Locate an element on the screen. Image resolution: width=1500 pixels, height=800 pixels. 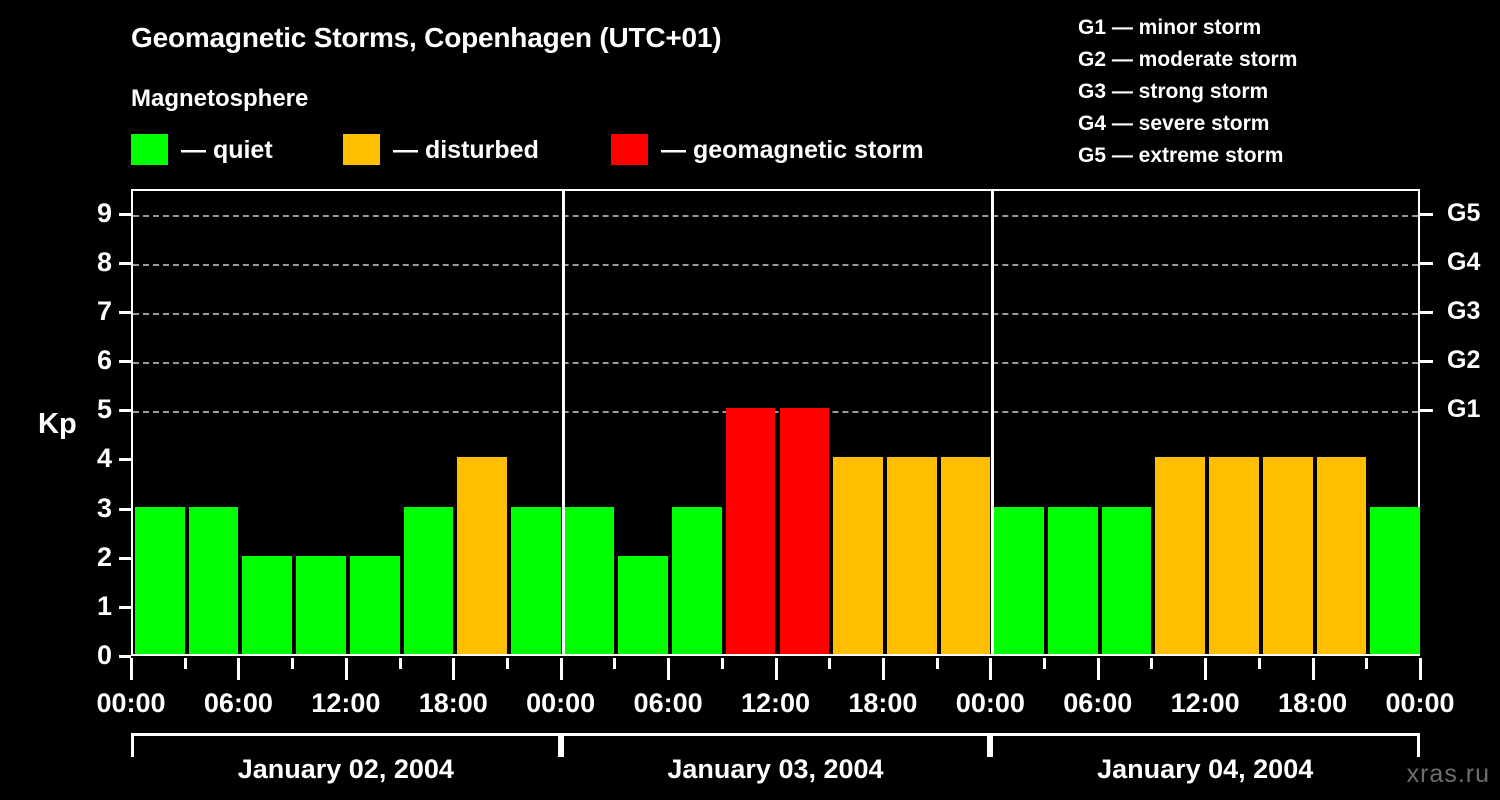
g-tick-G2 is located at coordinates (1426, 362).